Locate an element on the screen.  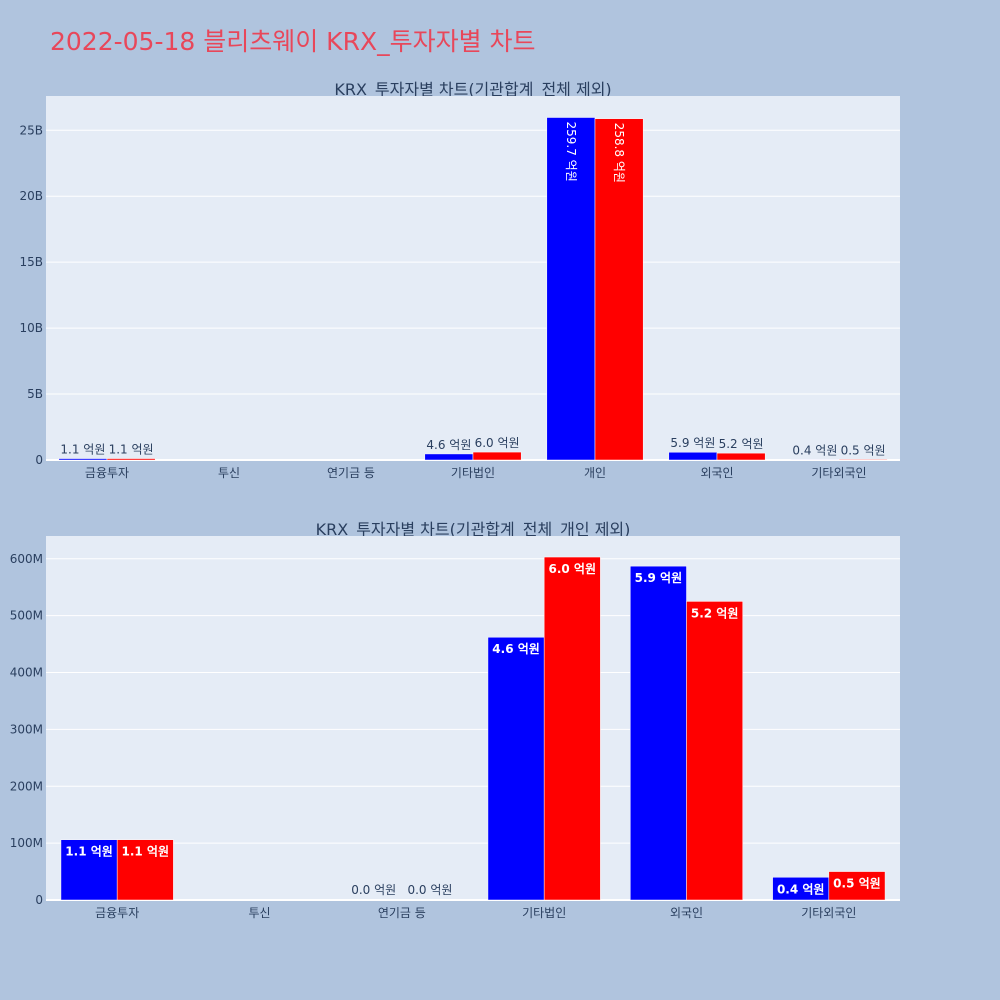
x-tick-label: 개인 is located at coordinates (595, 473).